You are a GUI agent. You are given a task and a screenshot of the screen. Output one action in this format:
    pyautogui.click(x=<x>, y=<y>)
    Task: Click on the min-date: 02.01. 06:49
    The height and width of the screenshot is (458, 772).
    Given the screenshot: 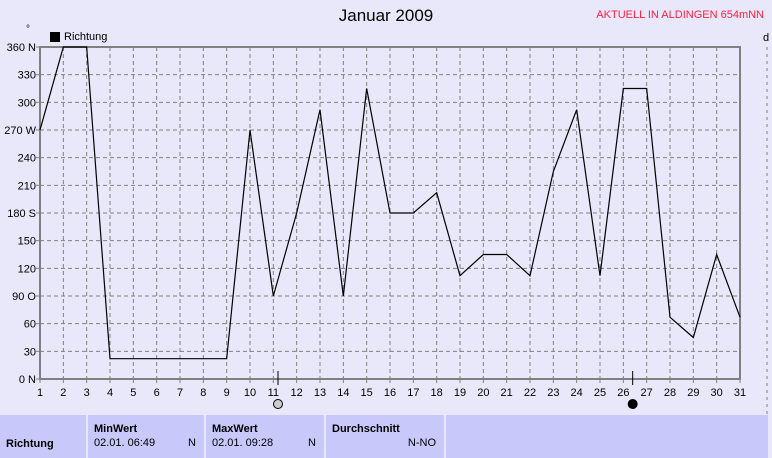 What is the action you would take?
    pyautogui.click(x=125, y=443)
    